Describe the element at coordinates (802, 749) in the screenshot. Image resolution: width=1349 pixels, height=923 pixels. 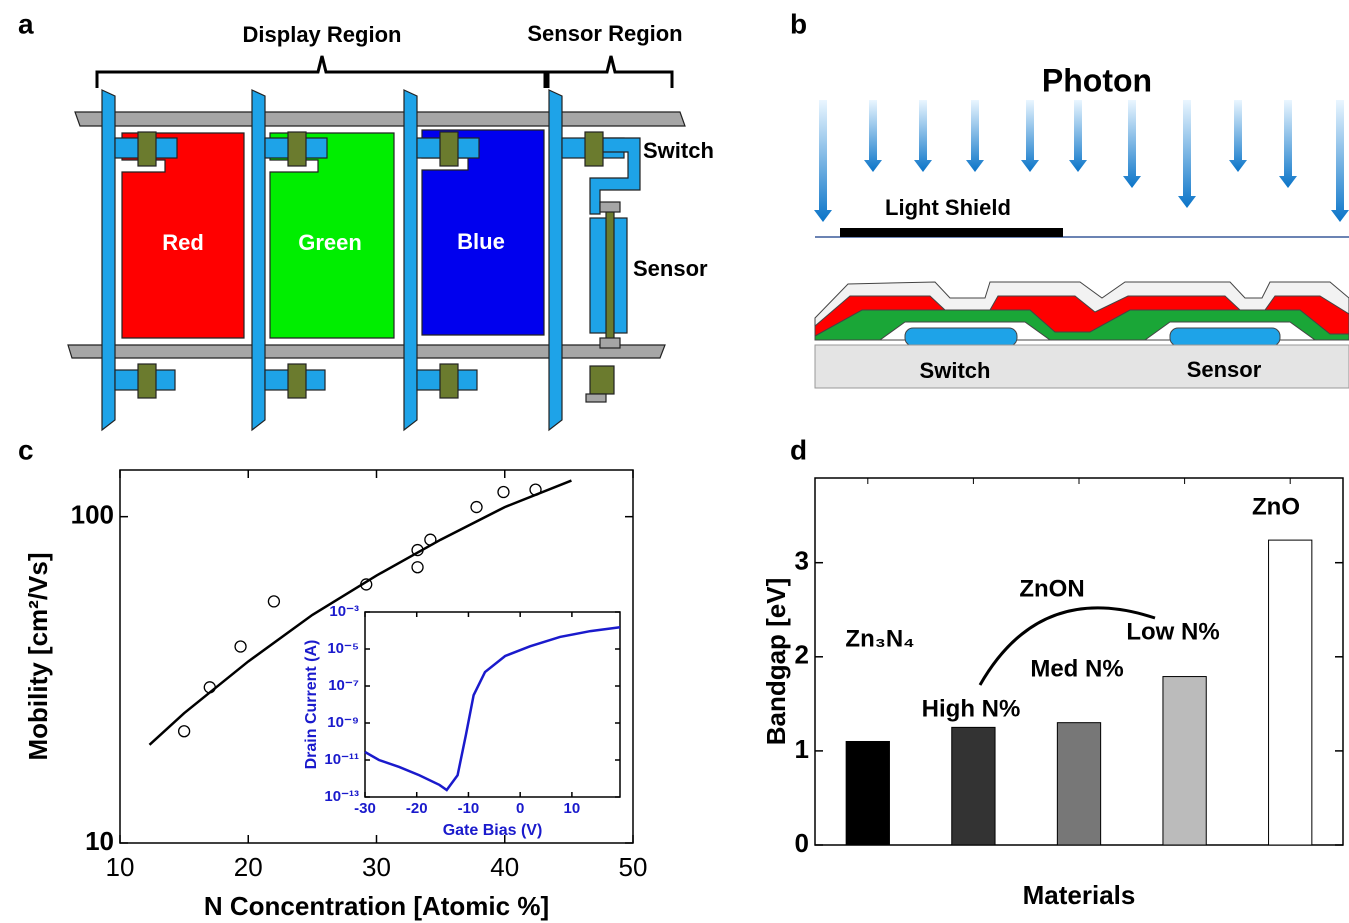
I see `y-tick-label: 1` at that location.